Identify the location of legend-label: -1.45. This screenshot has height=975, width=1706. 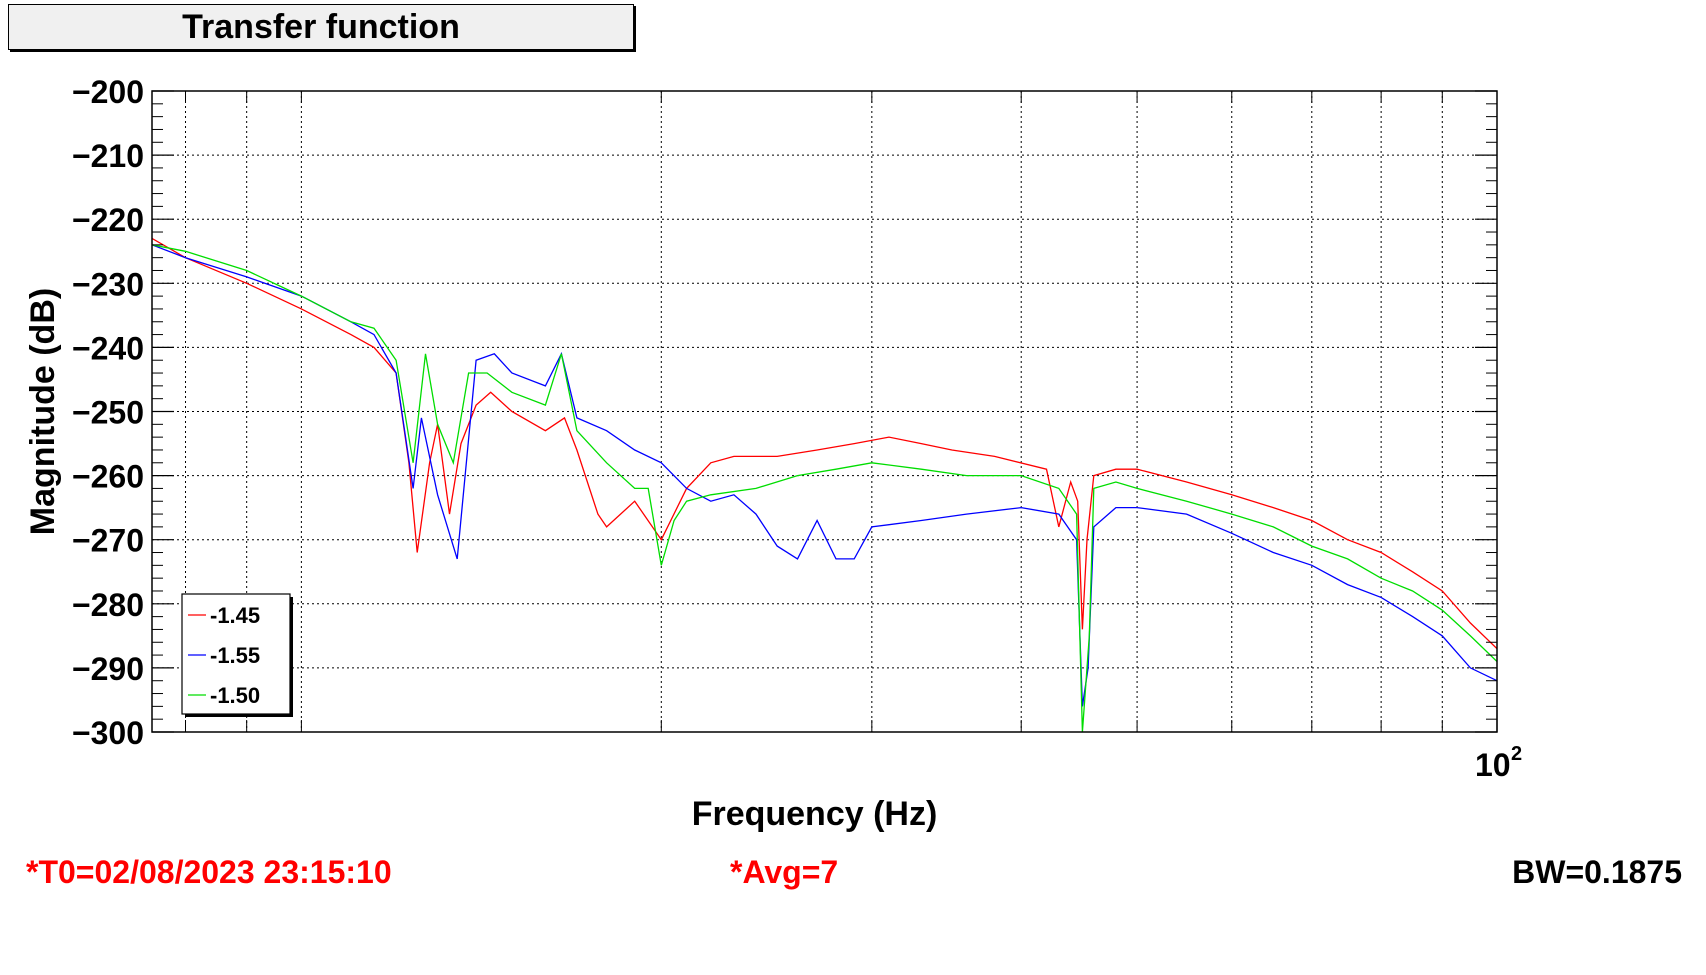
(235, 615).